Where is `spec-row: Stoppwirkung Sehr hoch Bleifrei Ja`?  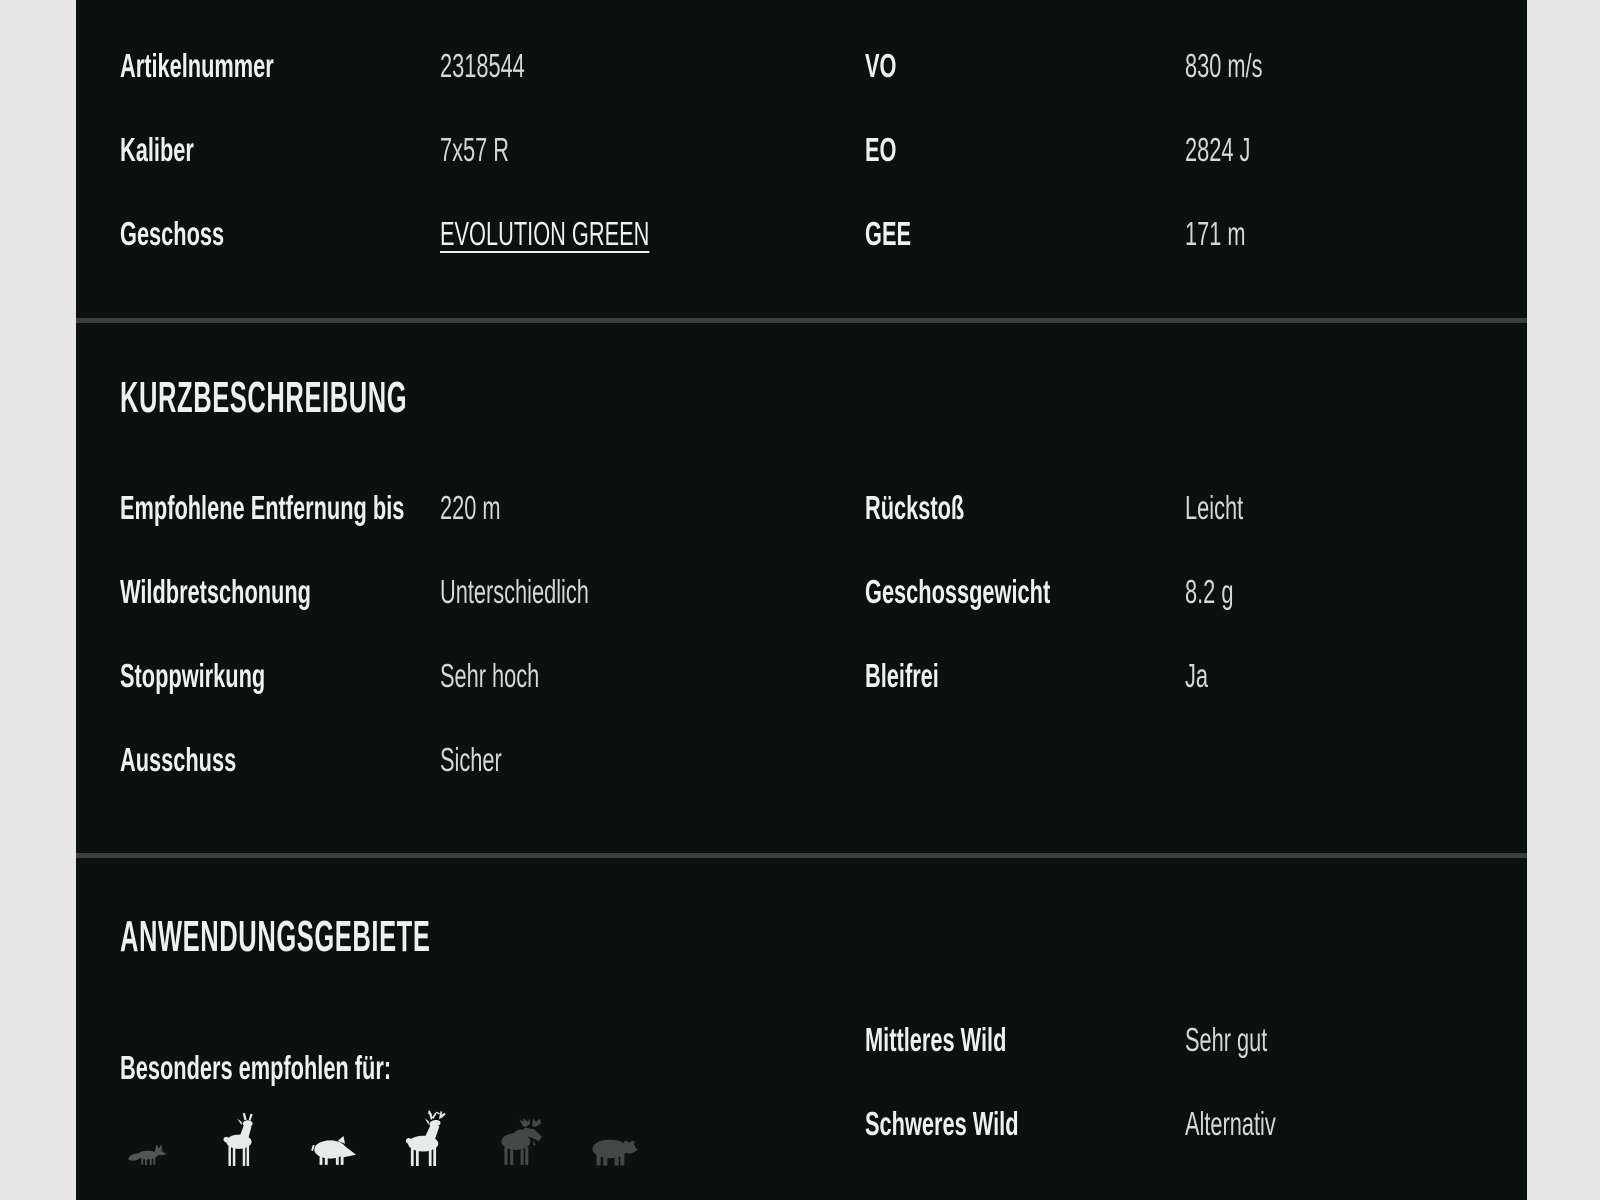
spec-row: Stoppwirkung Sehr hoch Bleifrei Ja is located at coordinates (801, 676).